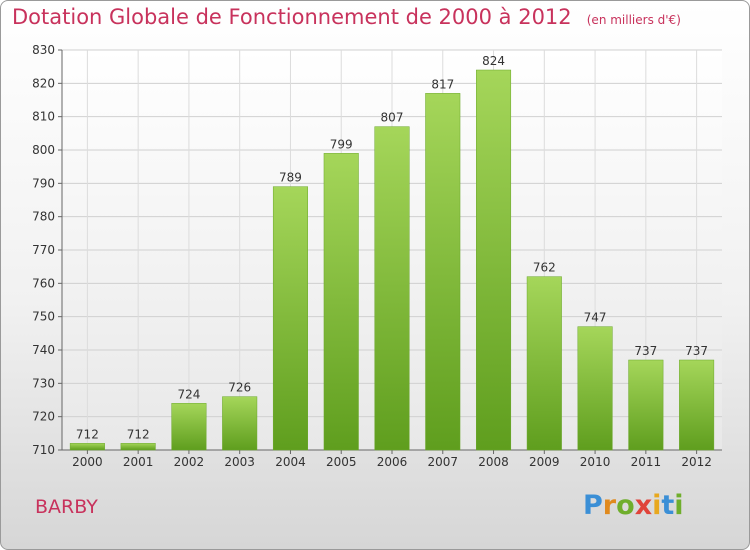 The width and height of the screenshot is (750, 550). I want to click on y-tick-label: 770, so click(43, 250).